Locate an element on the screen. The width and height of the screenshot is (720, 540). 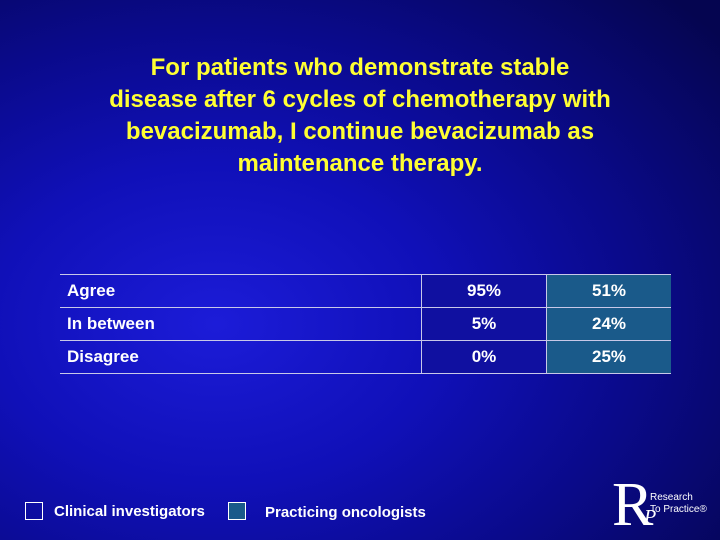
cell: 0% is located at coordinates (484, 357).